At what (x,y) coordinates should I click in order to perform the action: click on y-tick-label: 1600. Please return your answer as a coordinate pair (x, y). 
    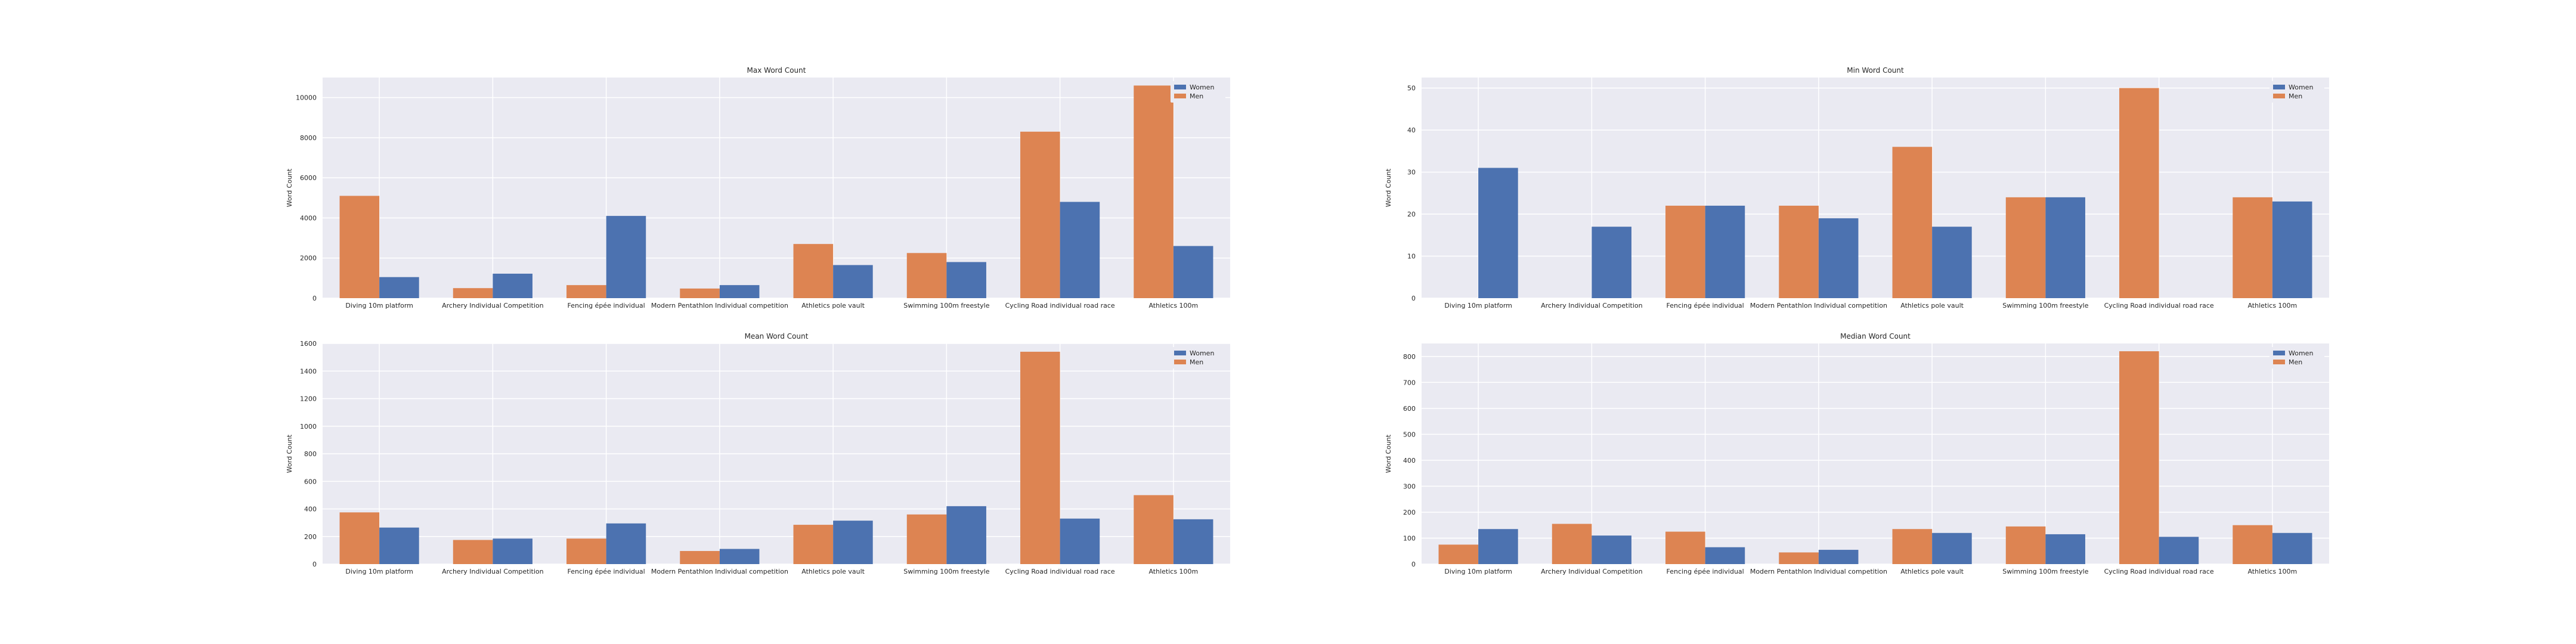
    Looking at the image, I should click on (308, 344).